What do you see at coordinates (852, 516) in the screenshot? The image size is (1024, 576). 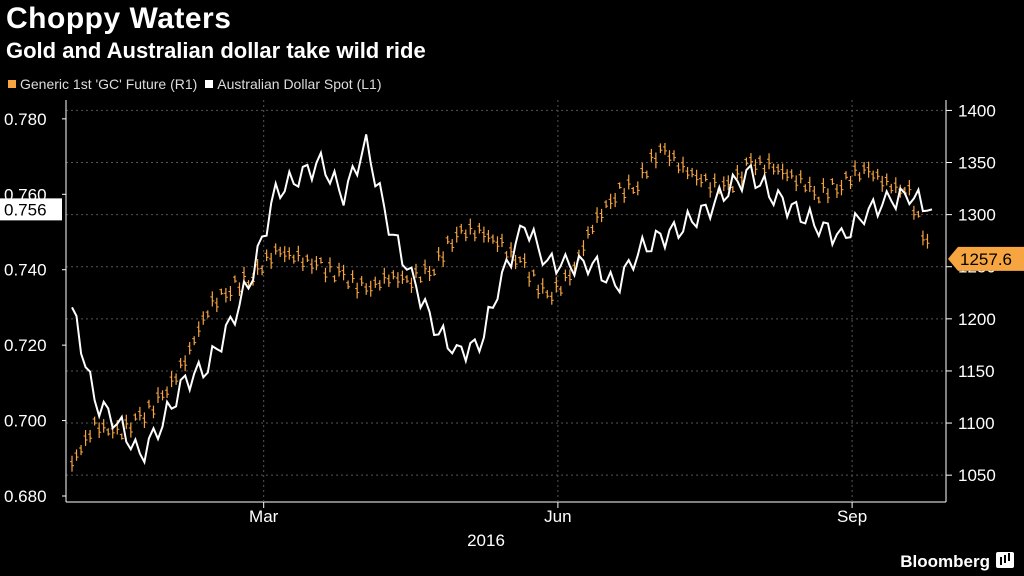 I see `x-tick-label: Sep` at bounding box center [852, 516].